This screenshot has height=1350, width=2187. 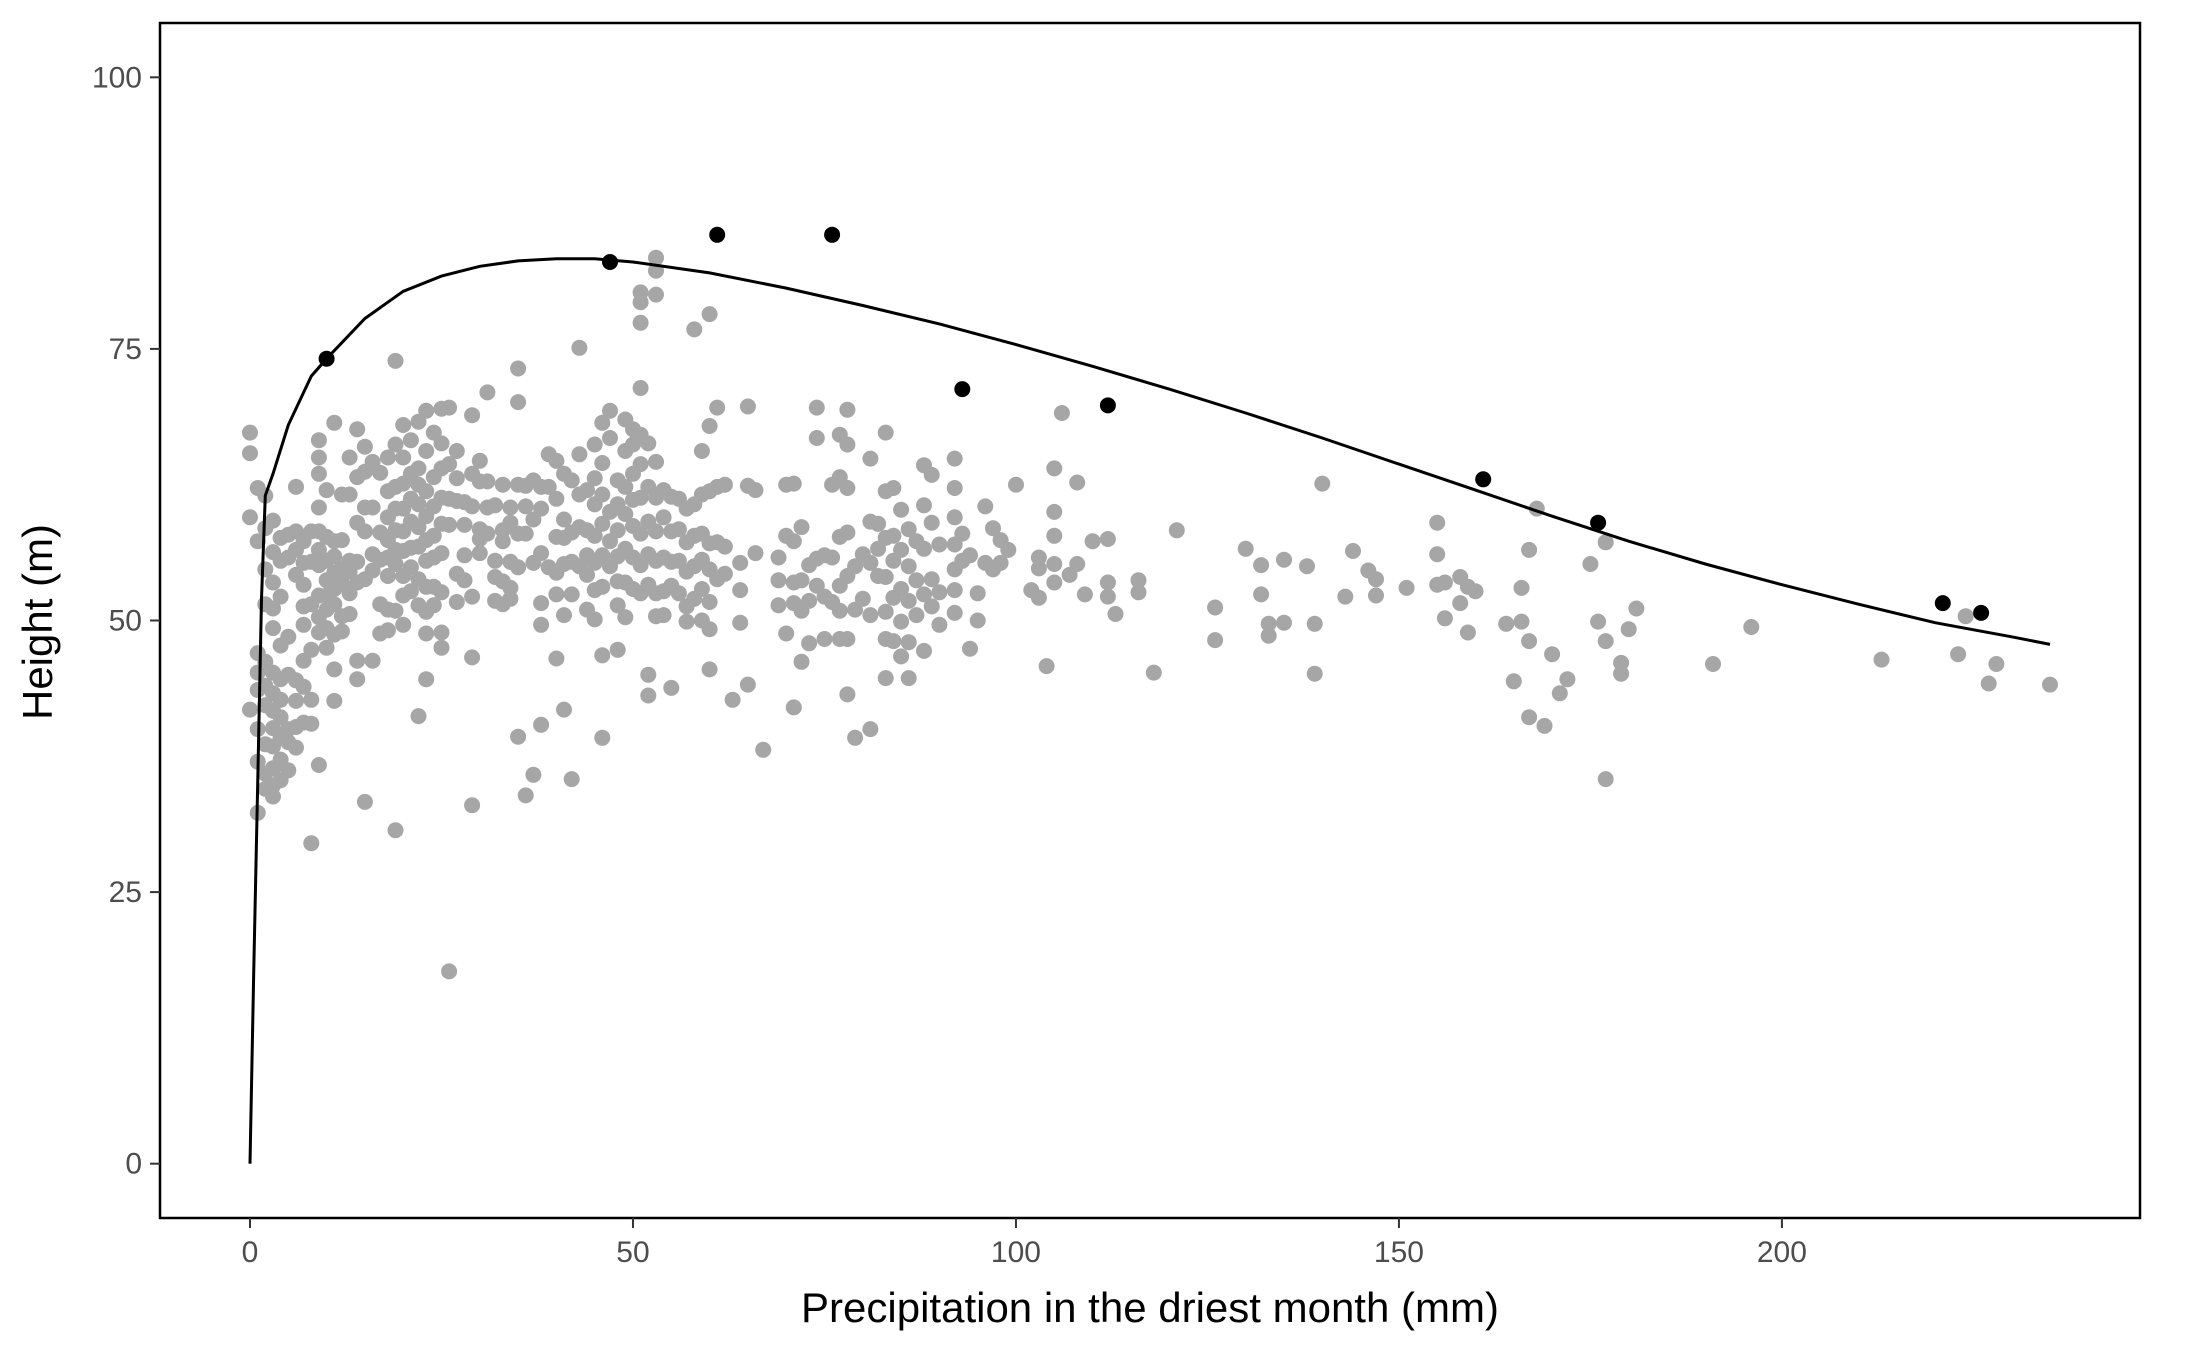 What do you see at coordinates (117, 77) in the screenshot?
I see `y-tick-label: 100` at bounding box center [117, 77].